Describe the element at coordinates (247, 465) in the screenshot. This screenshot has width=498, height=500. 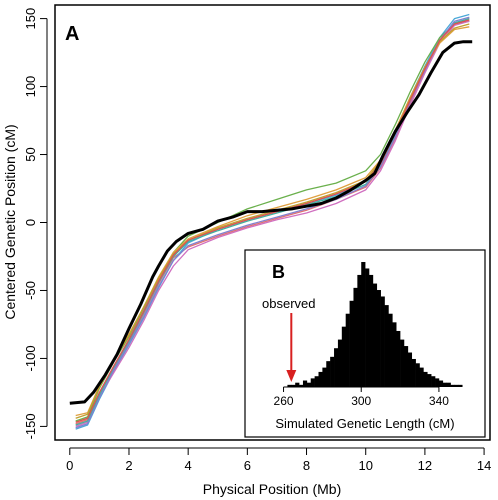
I see `x-tick-label-a: 6` at that location.